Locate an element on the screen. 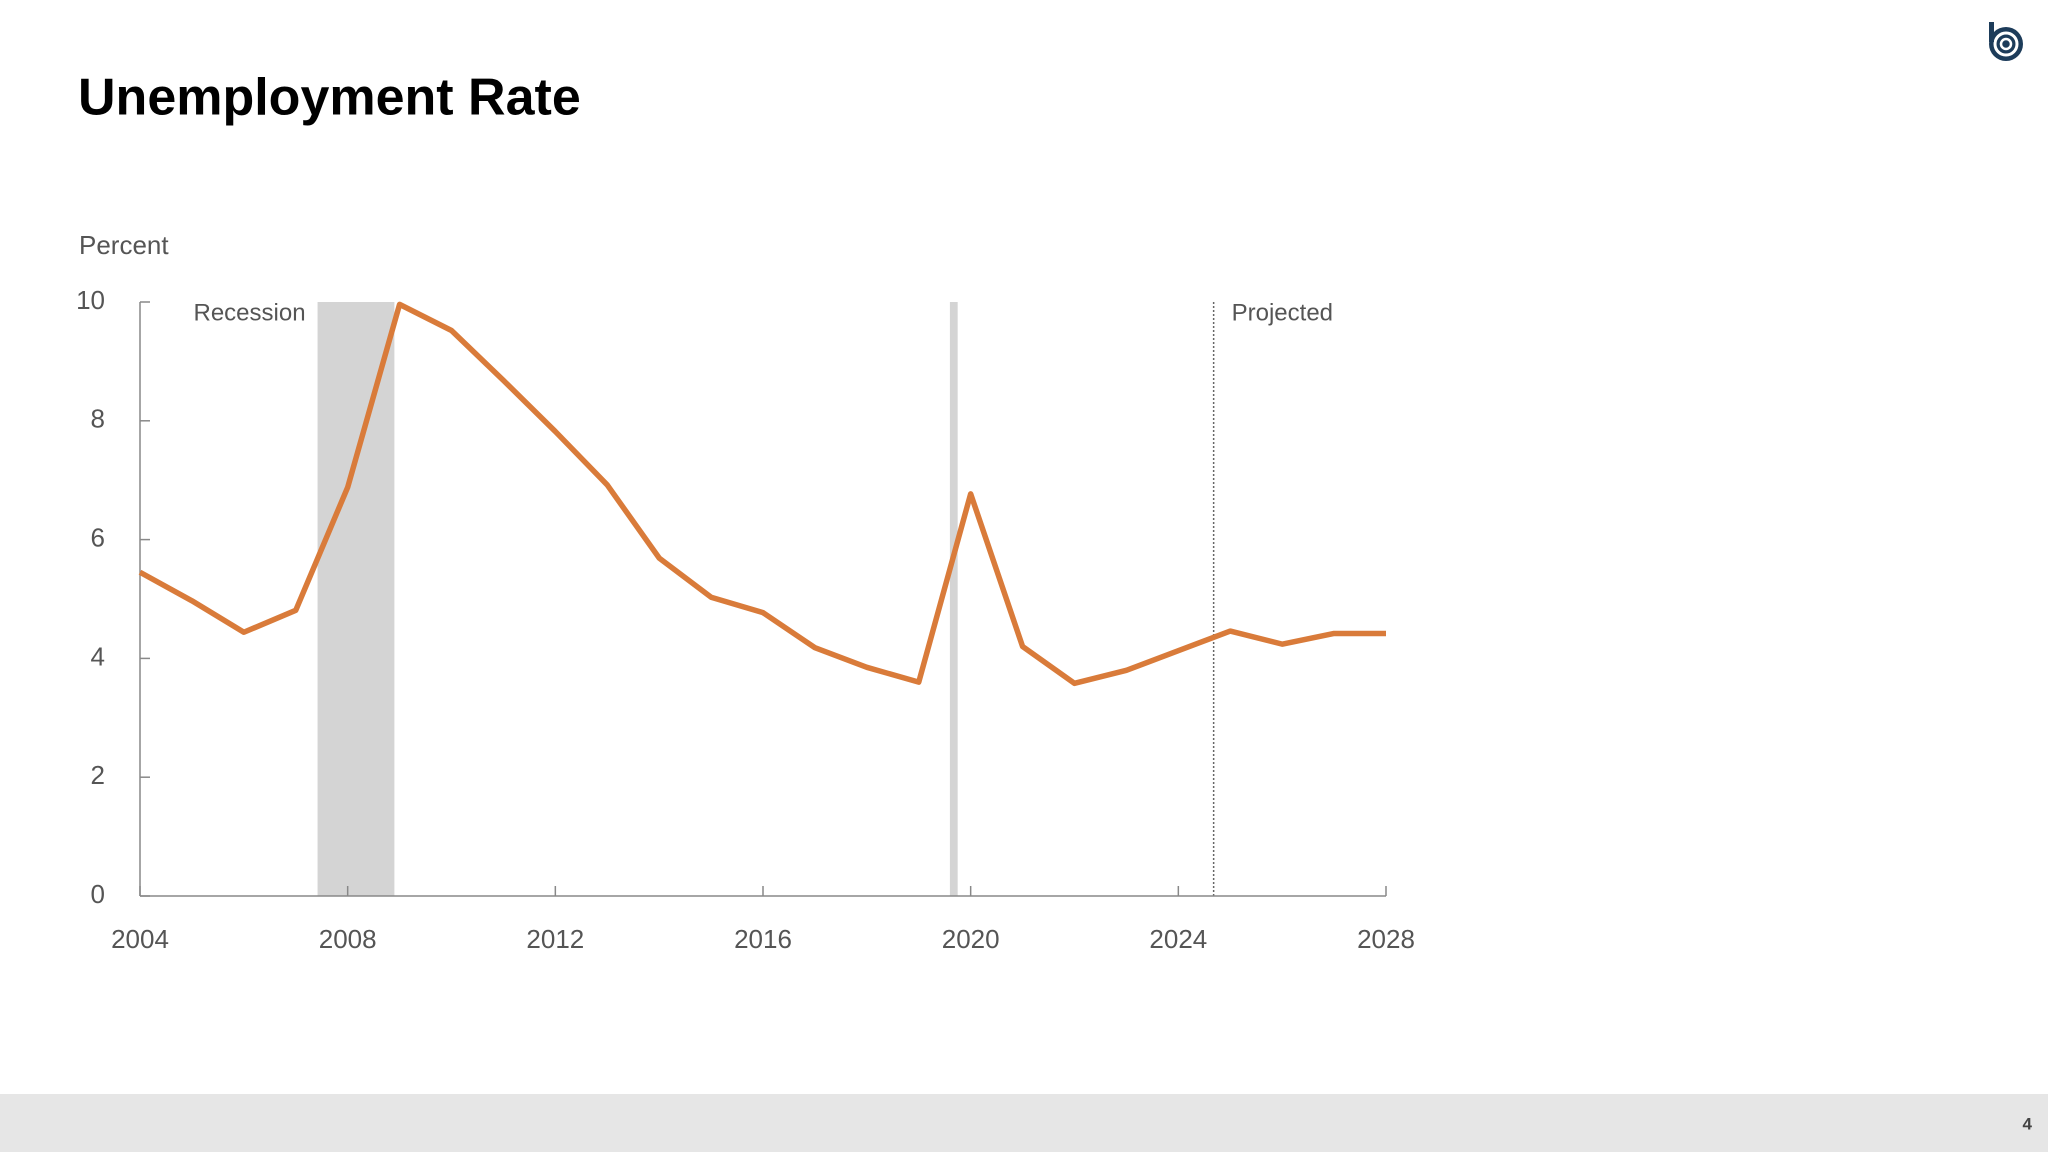 The height and width of the screenshot is (1152, 2048). x-tick-label: 2004 is located at coordinates (140, 939).